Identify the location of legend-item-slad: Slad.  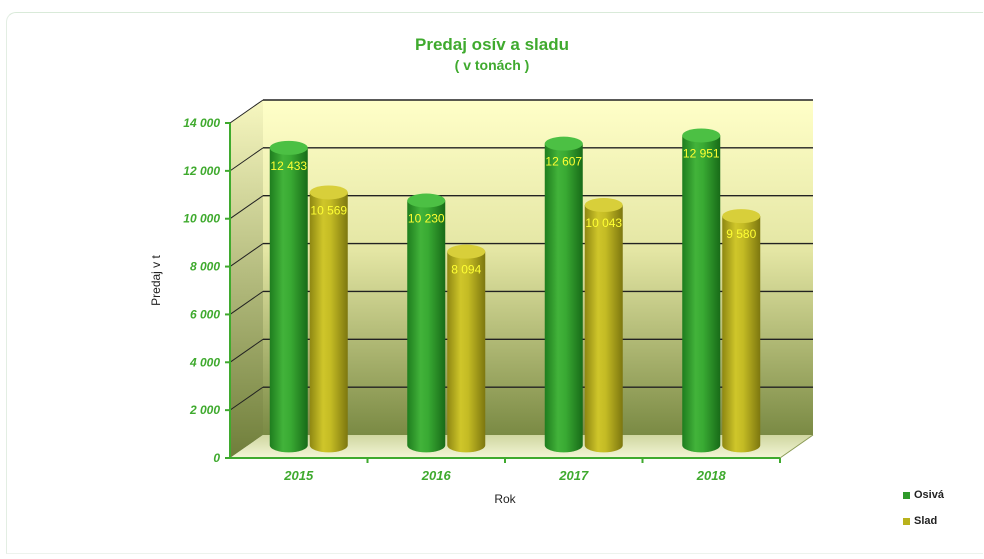
(923, 521).